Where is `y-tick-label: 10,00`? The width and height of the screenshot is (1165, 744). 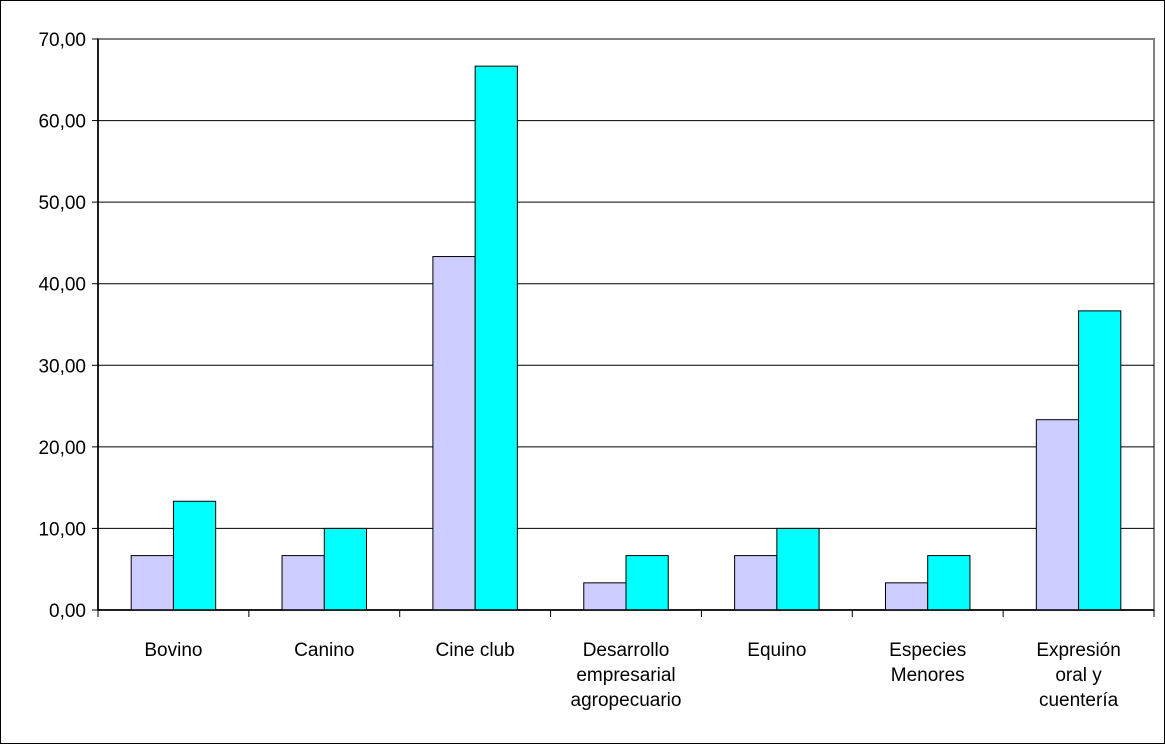 y-tick-label: 10,00 is located at coordinates (62, 529).